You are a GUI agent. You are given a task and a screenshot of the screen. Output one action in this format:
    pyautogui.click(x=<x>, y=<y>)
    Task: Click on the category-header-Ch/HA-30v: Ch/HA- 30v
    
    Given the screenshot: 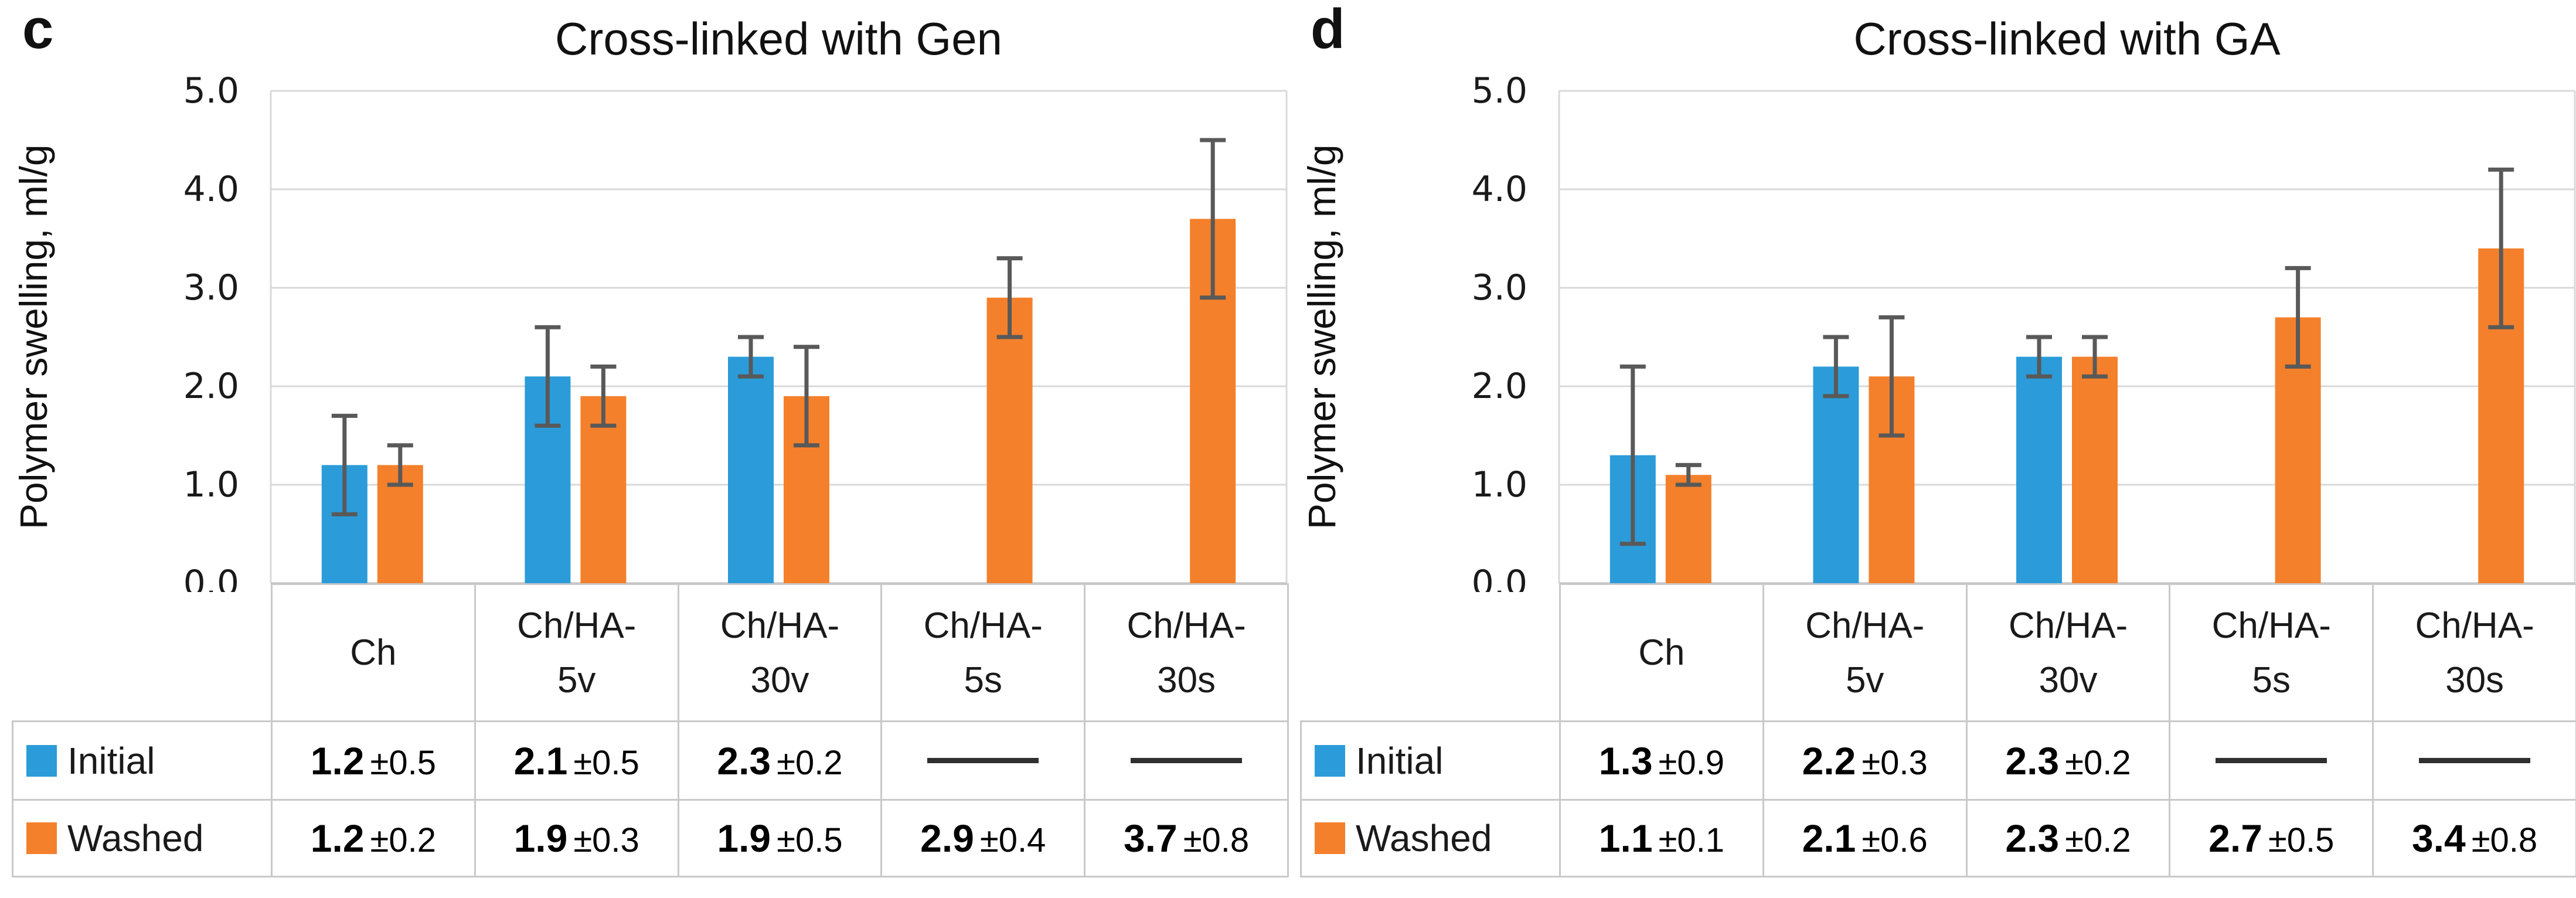 What is the action you would take?
    pyautogui.click(x=2068, y=652)
    